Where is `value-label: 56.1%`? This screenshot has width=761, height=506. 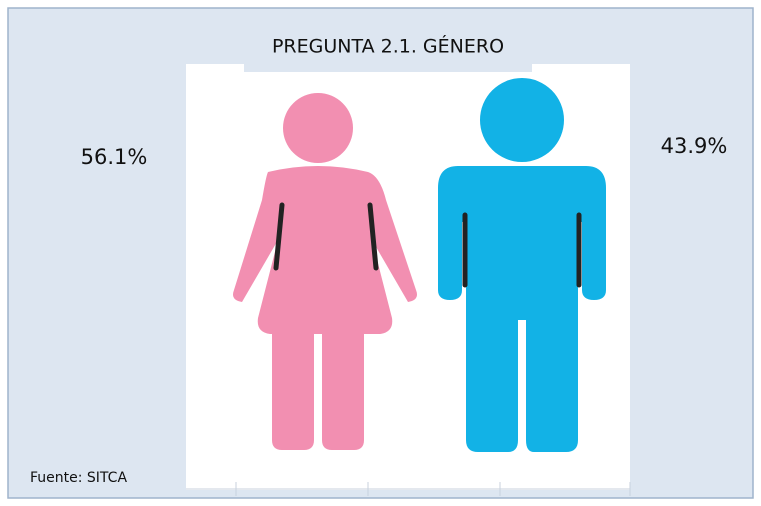 value-label: 56.1% is located at coordinates (114, 157).